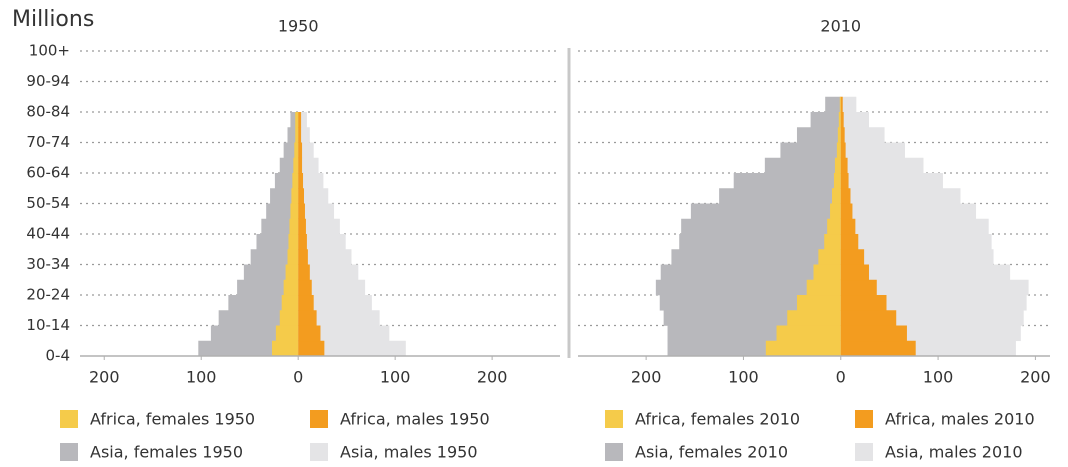  What do you see at coordinates (49, 51) in the screenshot?
I see `y-tick-label: 100+` at bounding box center [49, 51].